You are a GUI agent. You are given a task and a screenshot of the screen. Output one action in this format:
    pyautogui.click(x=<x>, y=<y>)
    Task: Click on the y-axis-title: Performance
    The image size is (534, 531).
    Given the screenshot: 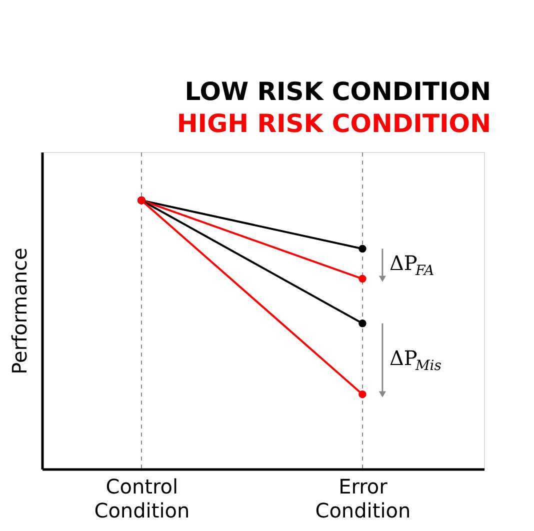 What is the action you would take?
    pyautogui.click(x=20, y=311)
    